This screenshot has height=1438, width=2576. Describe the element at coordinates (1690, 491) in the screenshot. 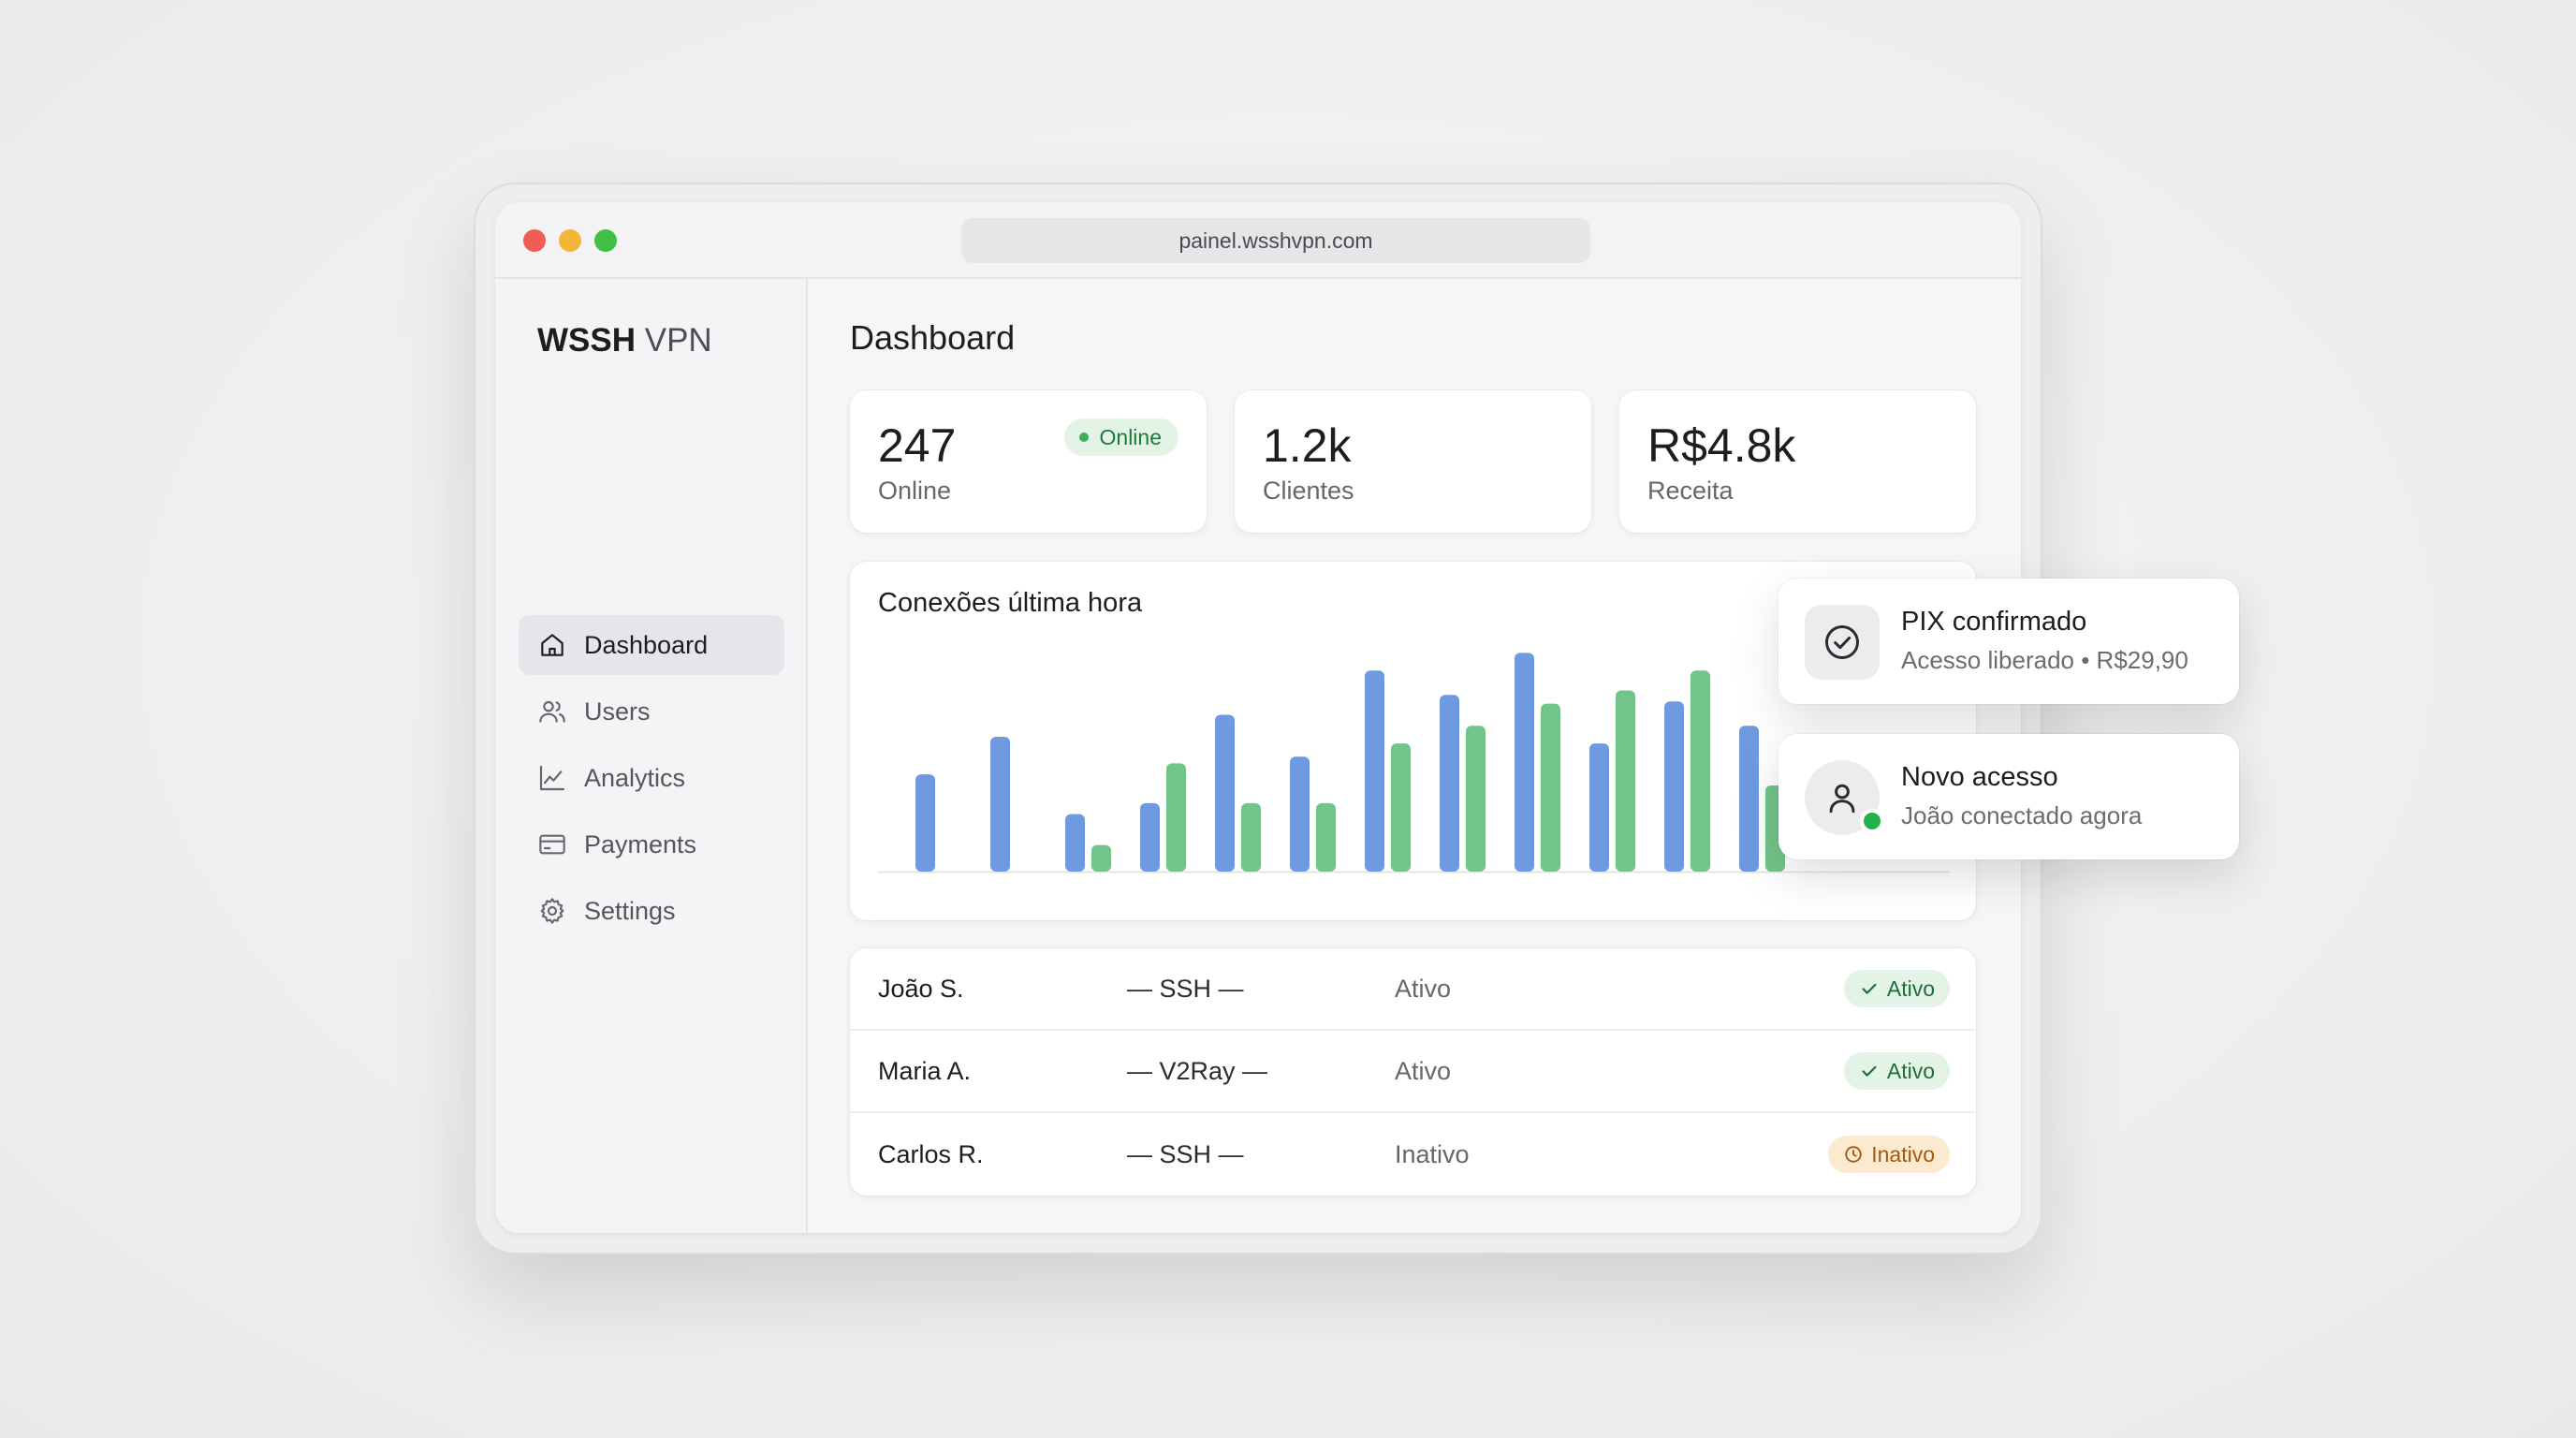

I see `stat-label: Receita` at that location.